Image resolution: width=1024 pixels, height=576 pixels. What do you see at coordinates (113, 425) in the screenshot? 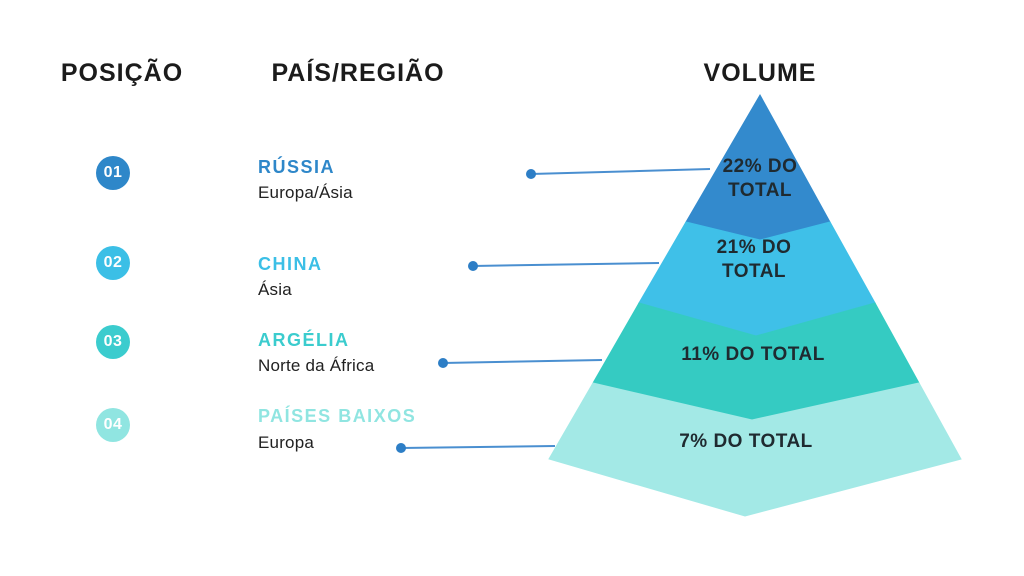
I see `rank-badge-04: 04` at bounding box center [113, 425].